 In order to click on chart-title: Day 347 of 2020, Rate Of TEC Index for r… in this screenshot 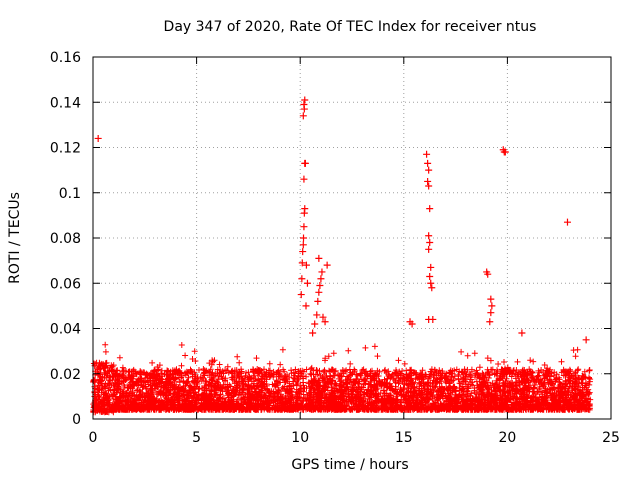, I will do `click(350, 27)`.